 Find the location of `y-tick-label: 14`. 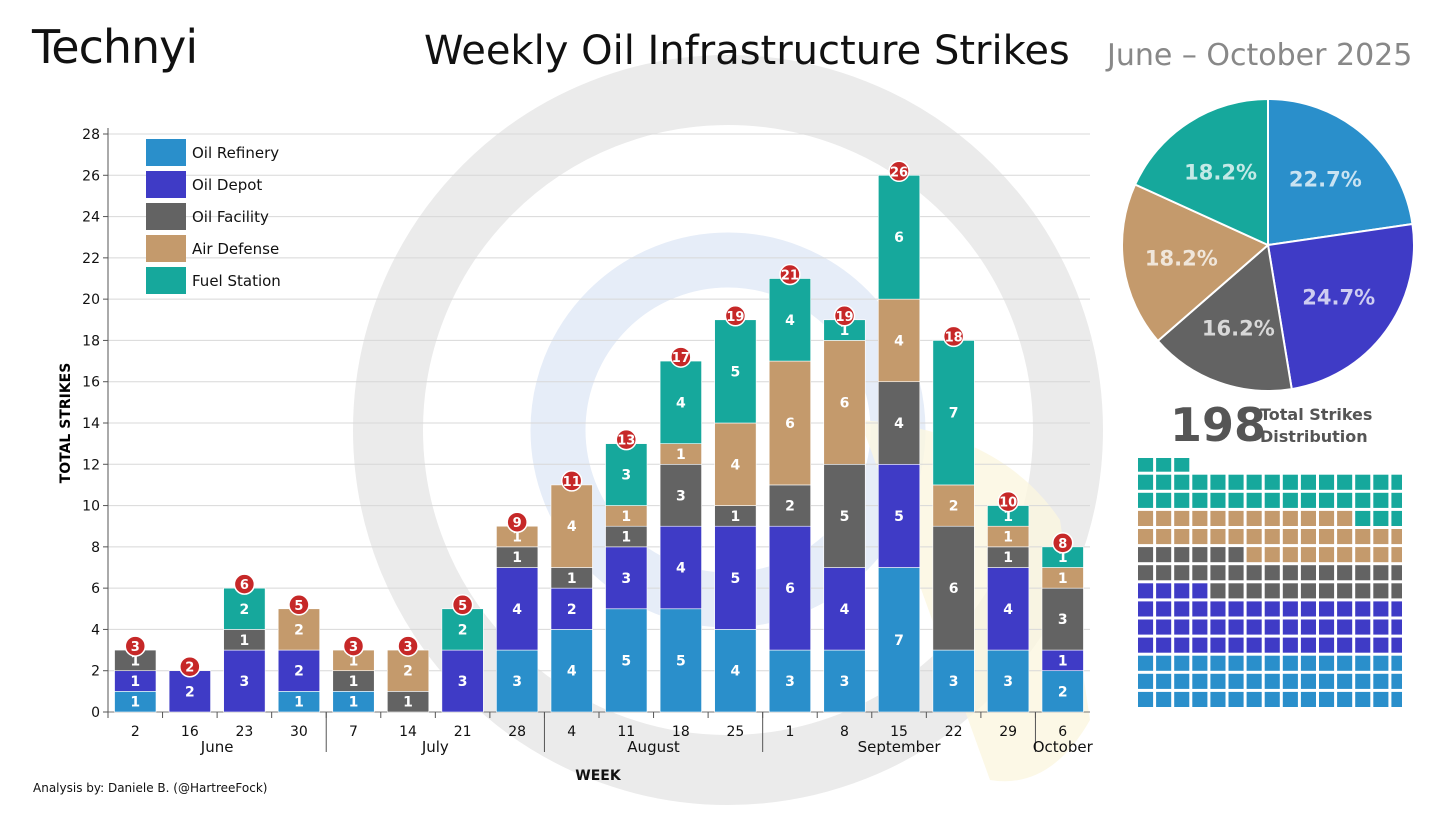

y-tick-label: 14 is located at coordinates (91, 424).